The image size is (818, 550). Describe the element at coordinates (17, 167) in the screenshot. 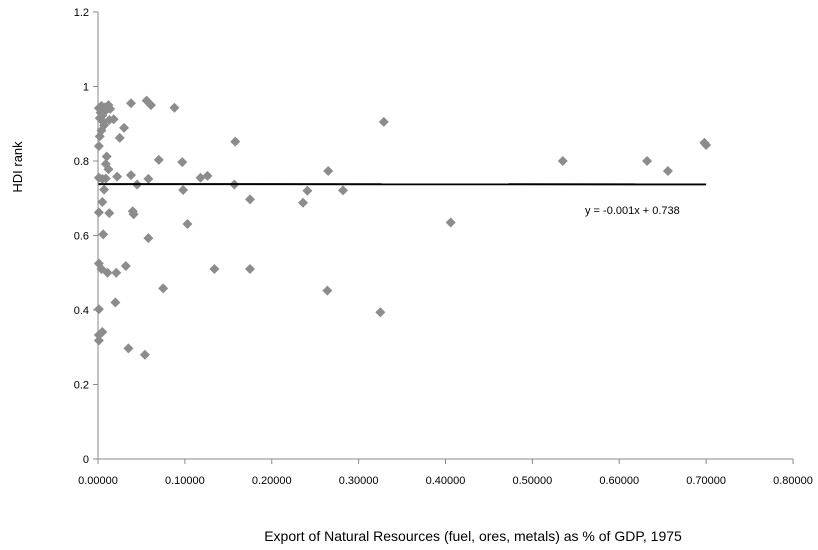

I see `y-axis-title: HDI rank` at that location.